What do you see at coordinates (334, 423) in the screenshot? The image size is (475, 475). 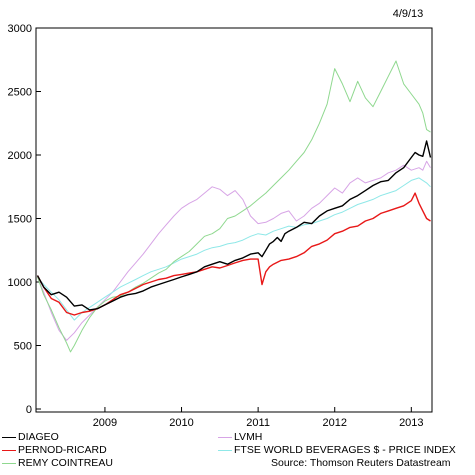 I see `x-tick-label: 2012` at bounding box center [334, 423].